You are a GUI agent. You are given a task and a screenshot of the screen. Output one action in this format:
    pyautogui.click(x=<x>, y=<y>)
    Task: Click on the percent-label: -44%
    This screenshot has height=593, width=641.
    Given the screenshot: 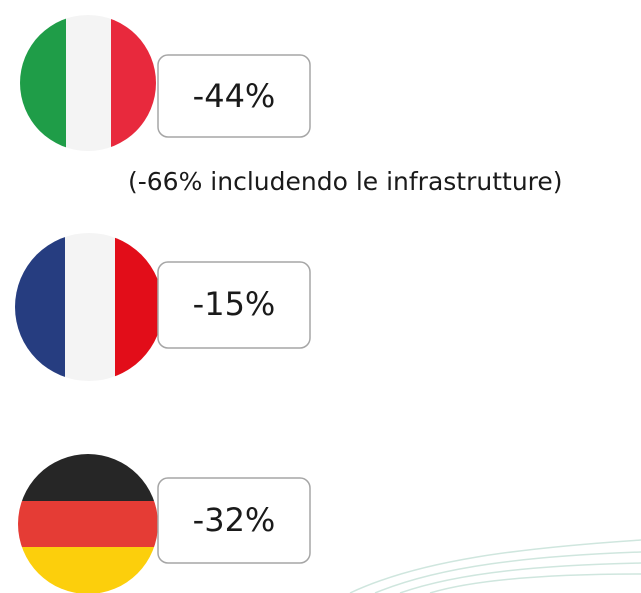 What is the action you would take?
    pyautogui.click(x=234, y=96)
    